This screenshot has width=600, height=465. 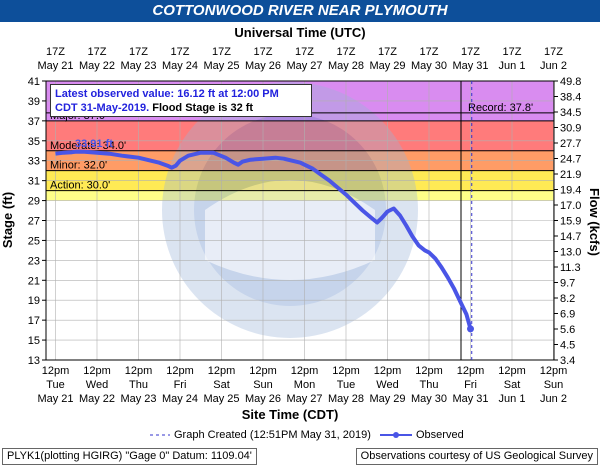 What do you see at coordinates (290, 414) in the screenshot?
I see `bottom-axis-title: Site Time (CDT)` at bounding box center [290, 414].